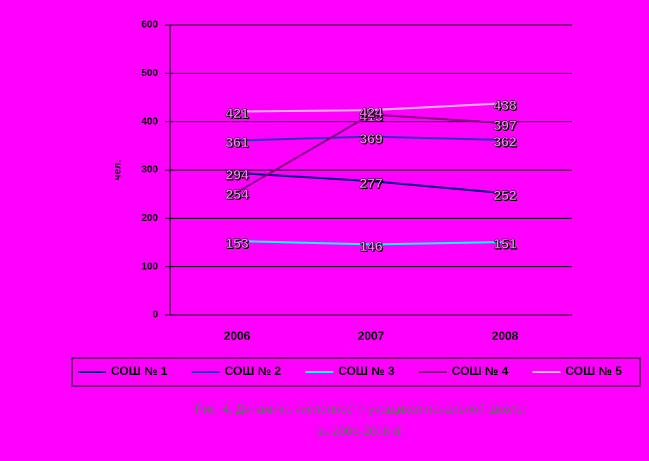 This screenshot has height=461, width=649. I want to click on data-label: 362, so click(505, 142).